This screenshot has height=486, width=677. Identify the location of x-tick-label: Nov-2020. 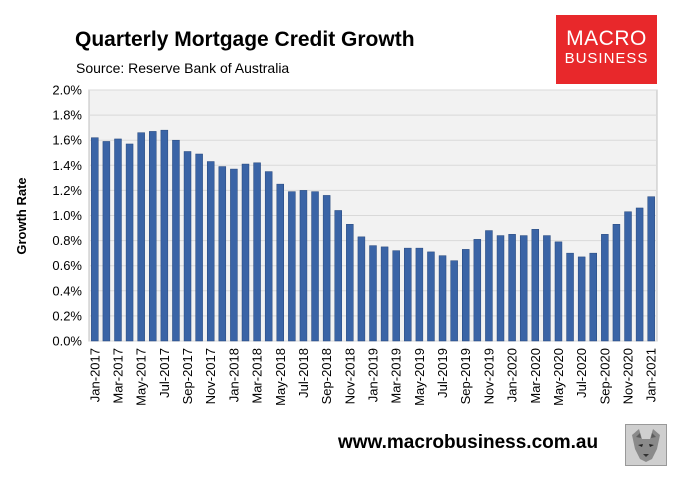
(628, 376).